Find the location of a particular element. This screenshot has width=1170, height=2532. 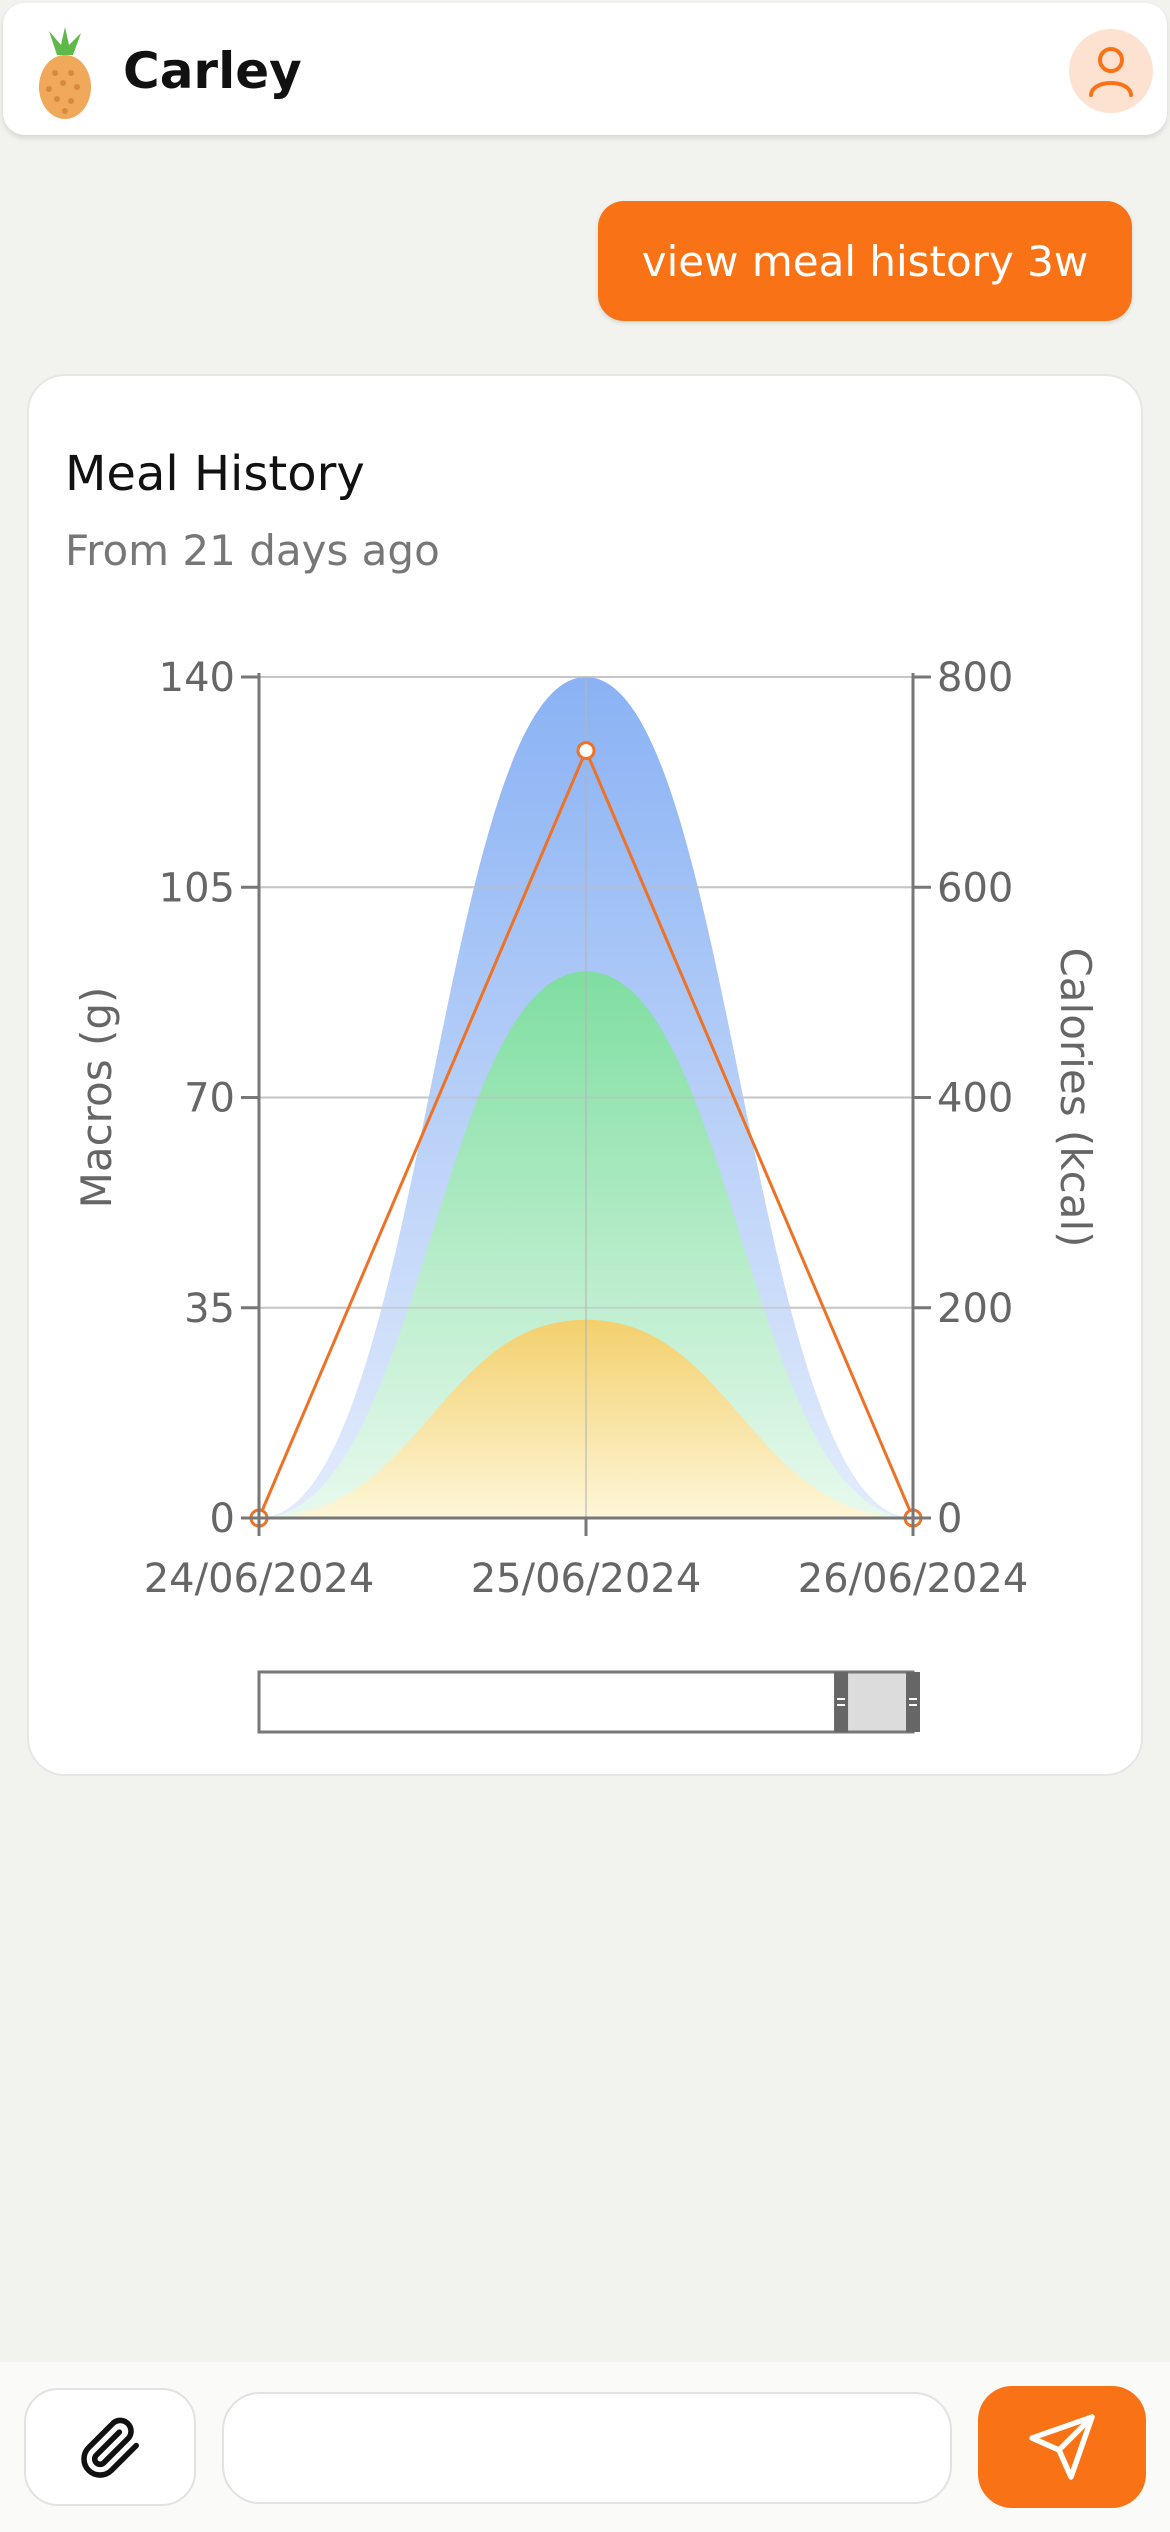

attach-button is located at coordinates (110, 2447).